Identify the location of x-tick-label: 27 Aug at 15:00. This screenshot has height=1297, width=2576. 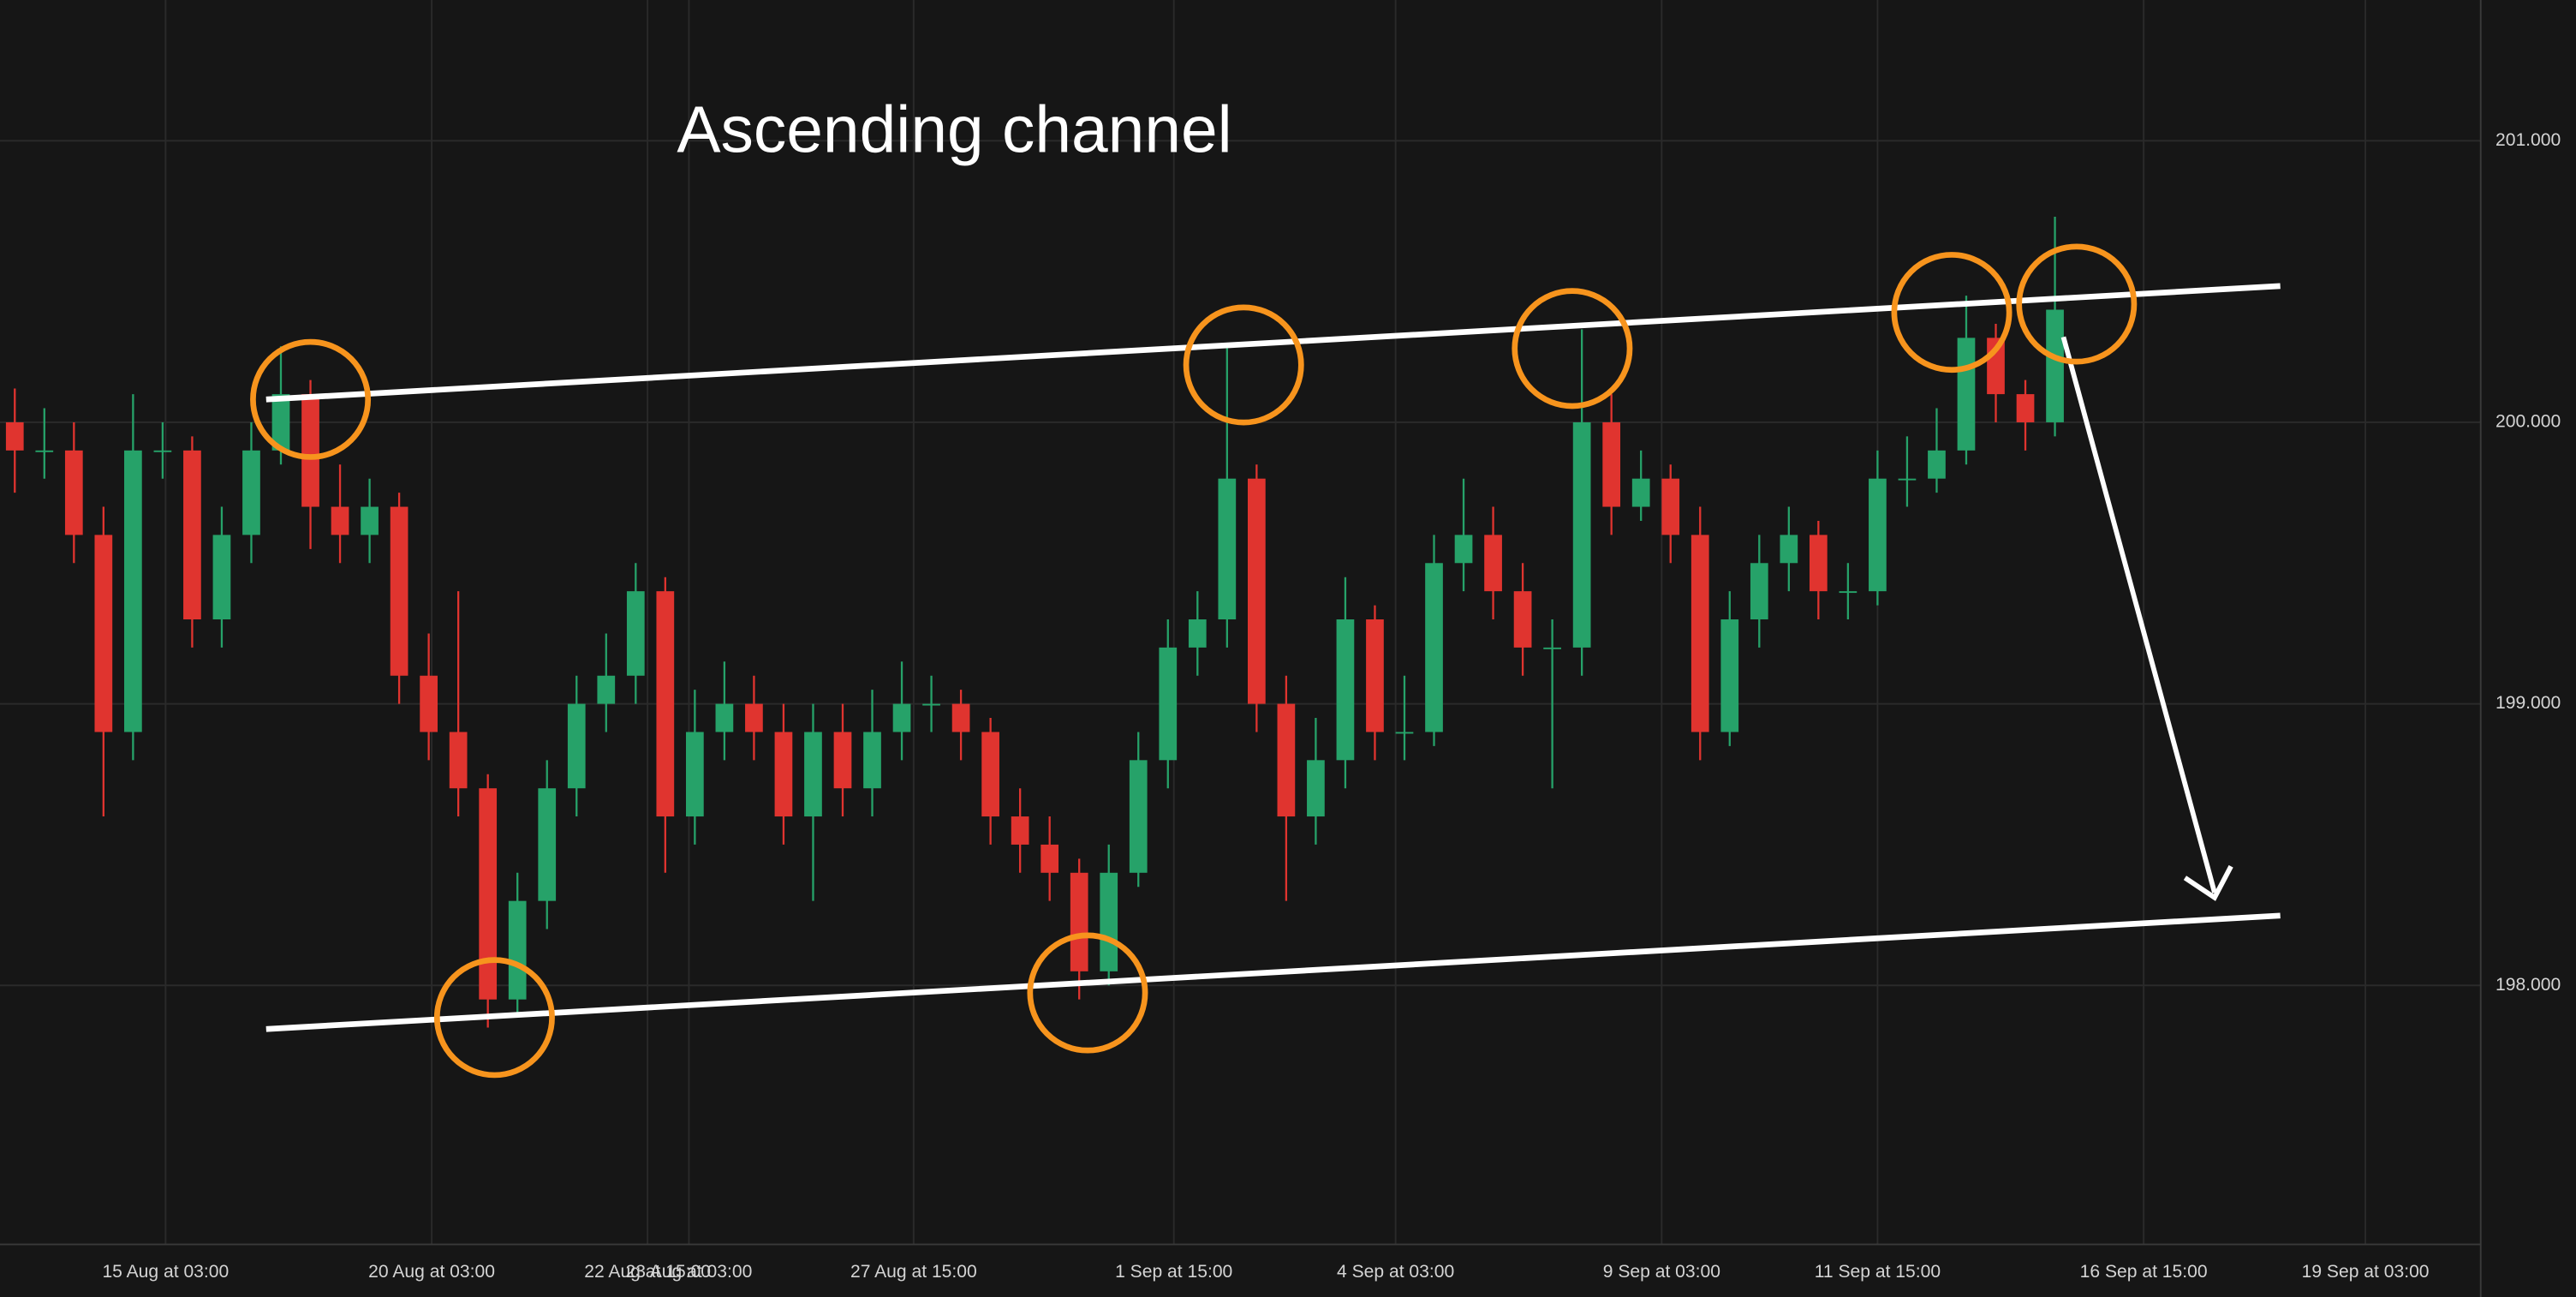
(913, 1272).